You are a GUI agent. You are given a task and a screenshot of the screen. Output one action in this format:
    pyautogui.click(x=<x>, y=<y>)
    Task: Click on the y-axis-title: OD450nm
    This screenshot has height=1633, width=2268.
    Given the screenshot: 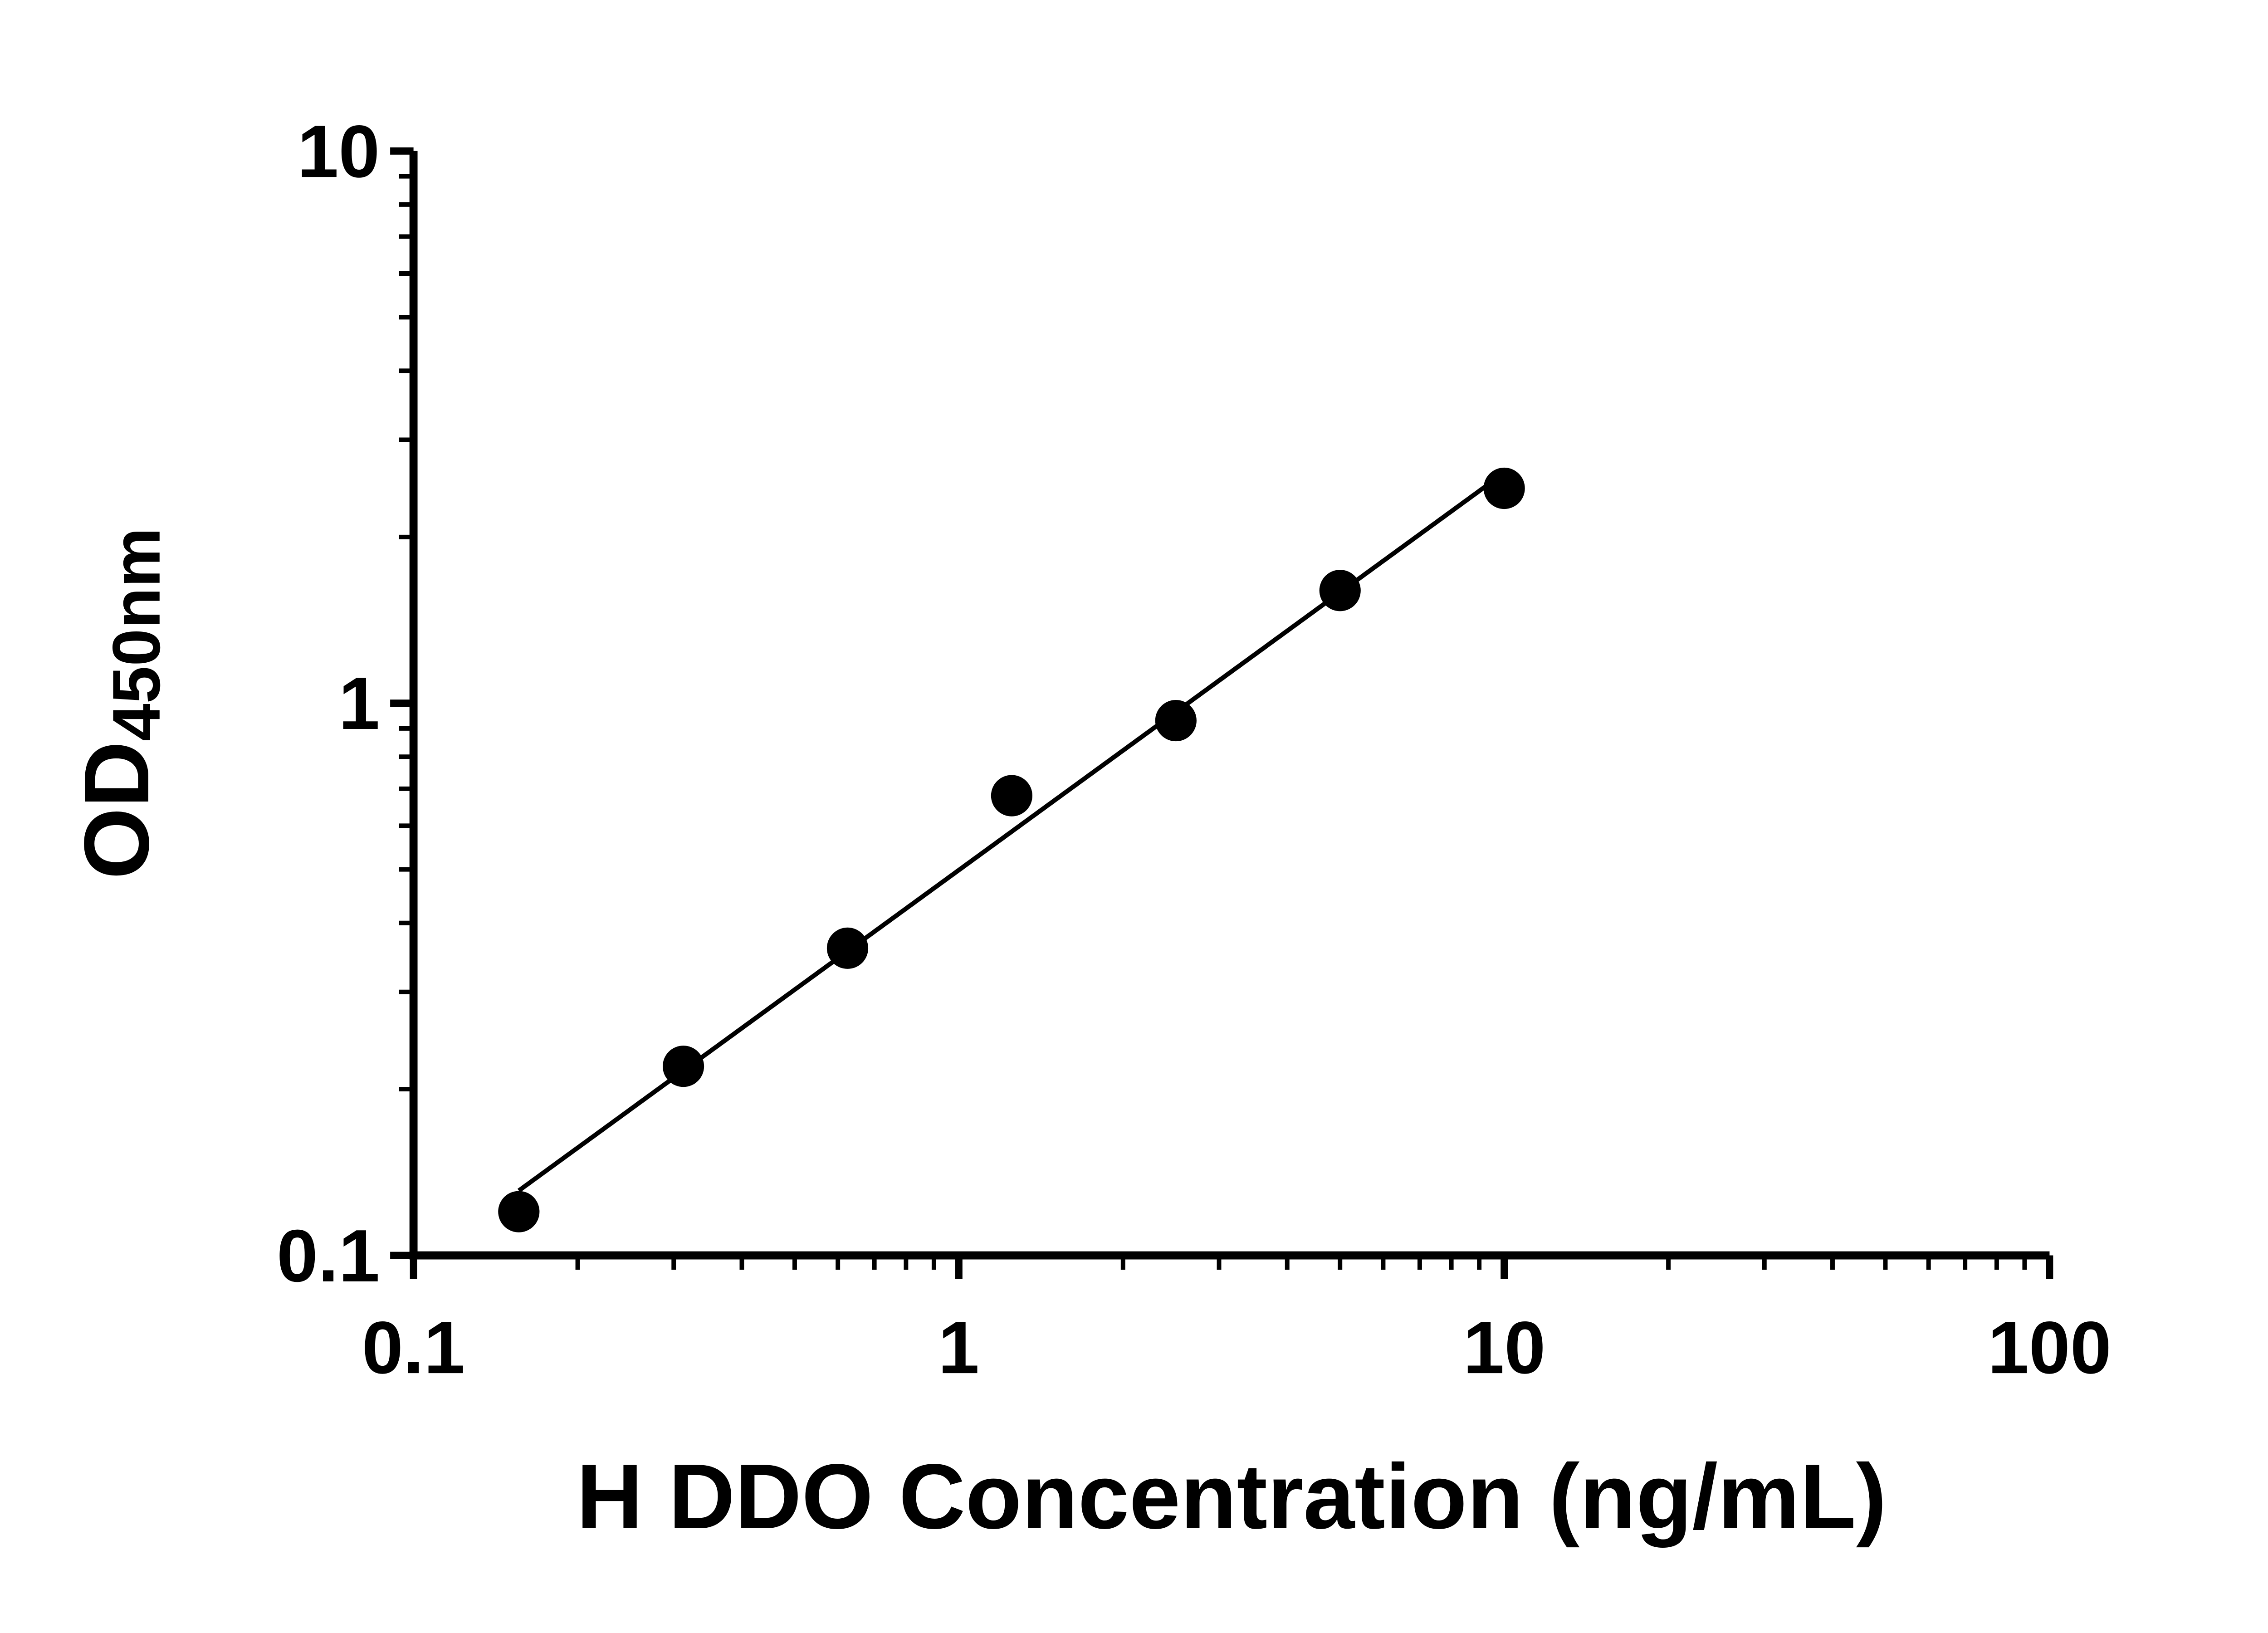 What is the action you would take?
    pyautogui.click(x=119, y=704)
    